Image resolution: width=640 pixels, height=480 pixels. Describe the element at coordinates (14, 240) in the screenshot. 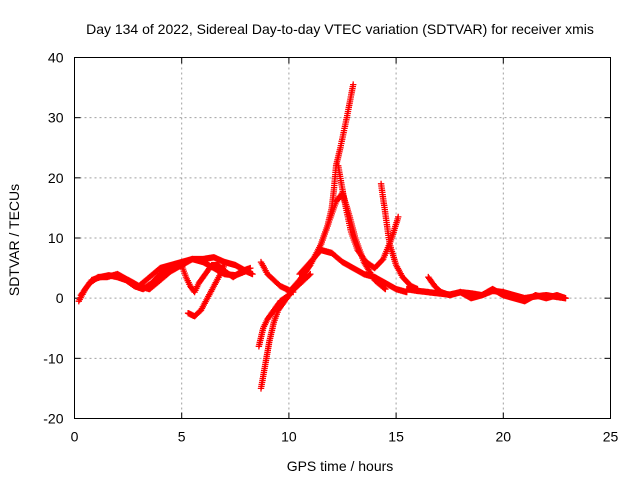

I see `y-axis-label: SDTVAR / TECUs` at that location.